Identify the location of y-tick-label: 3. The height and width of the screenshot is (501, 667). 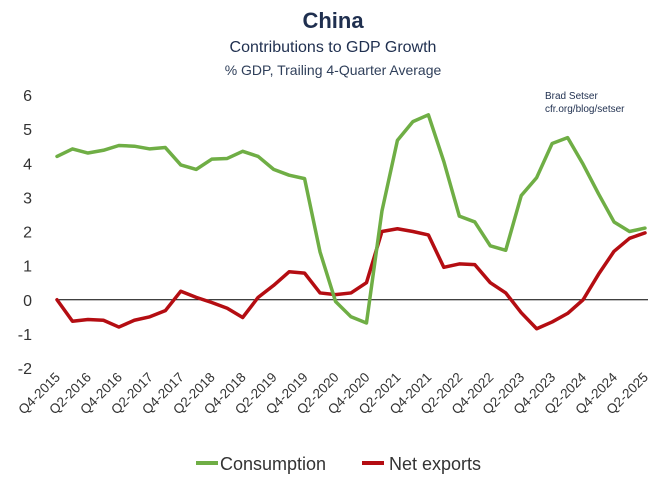
(27, 198).